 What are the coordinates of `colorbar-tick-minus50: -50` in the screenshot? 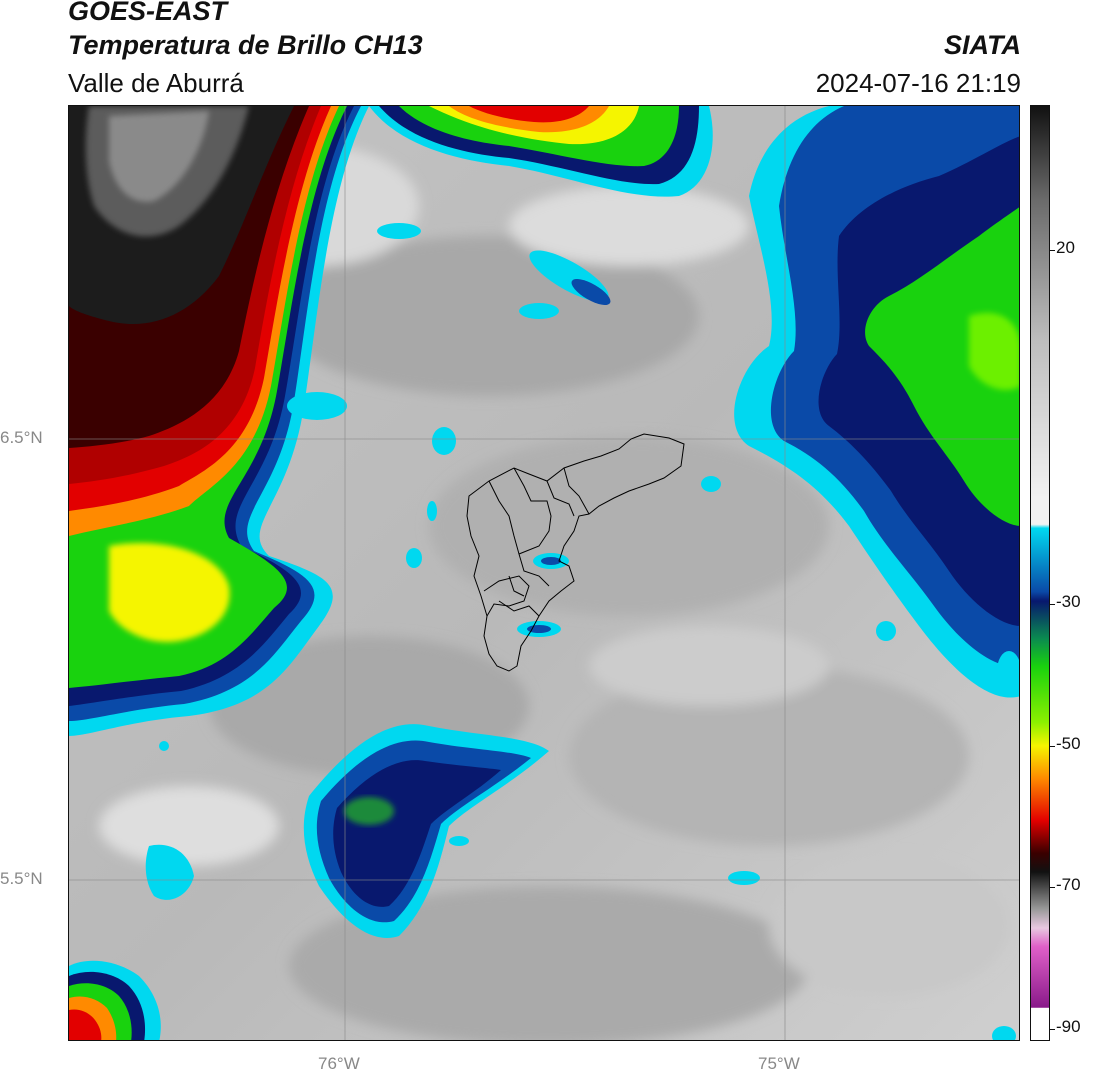 It's located at (1068, 743).